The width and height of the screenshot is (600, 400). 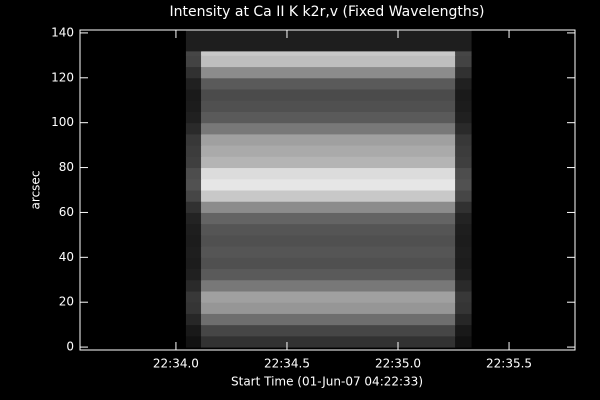 I want to click on y-tick-label: 140, so click(x=62, y=32).